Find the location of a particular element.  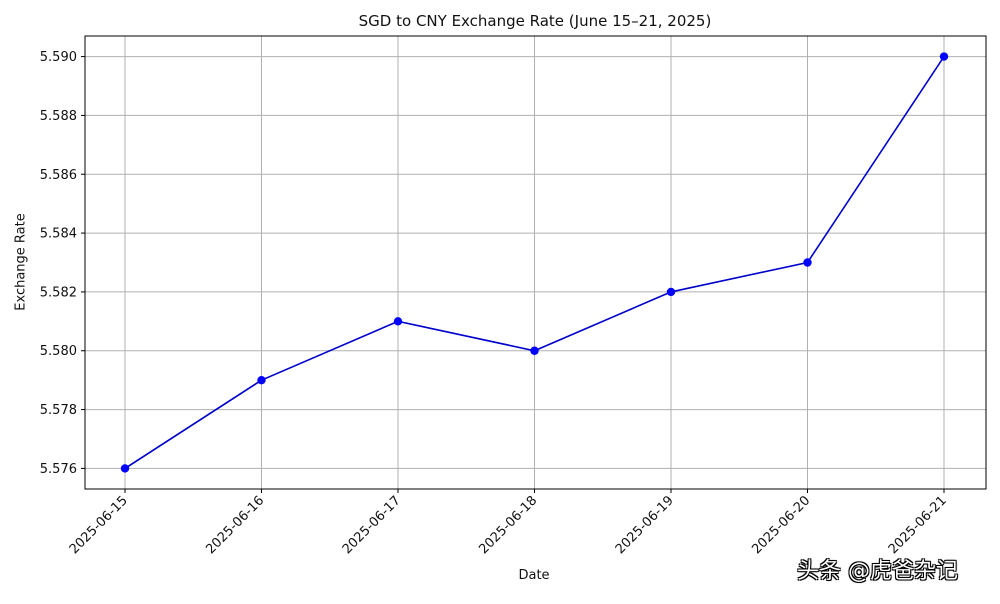

watermark-text: 头条 @虎爸杂记 is located at coordinates (877, 571).